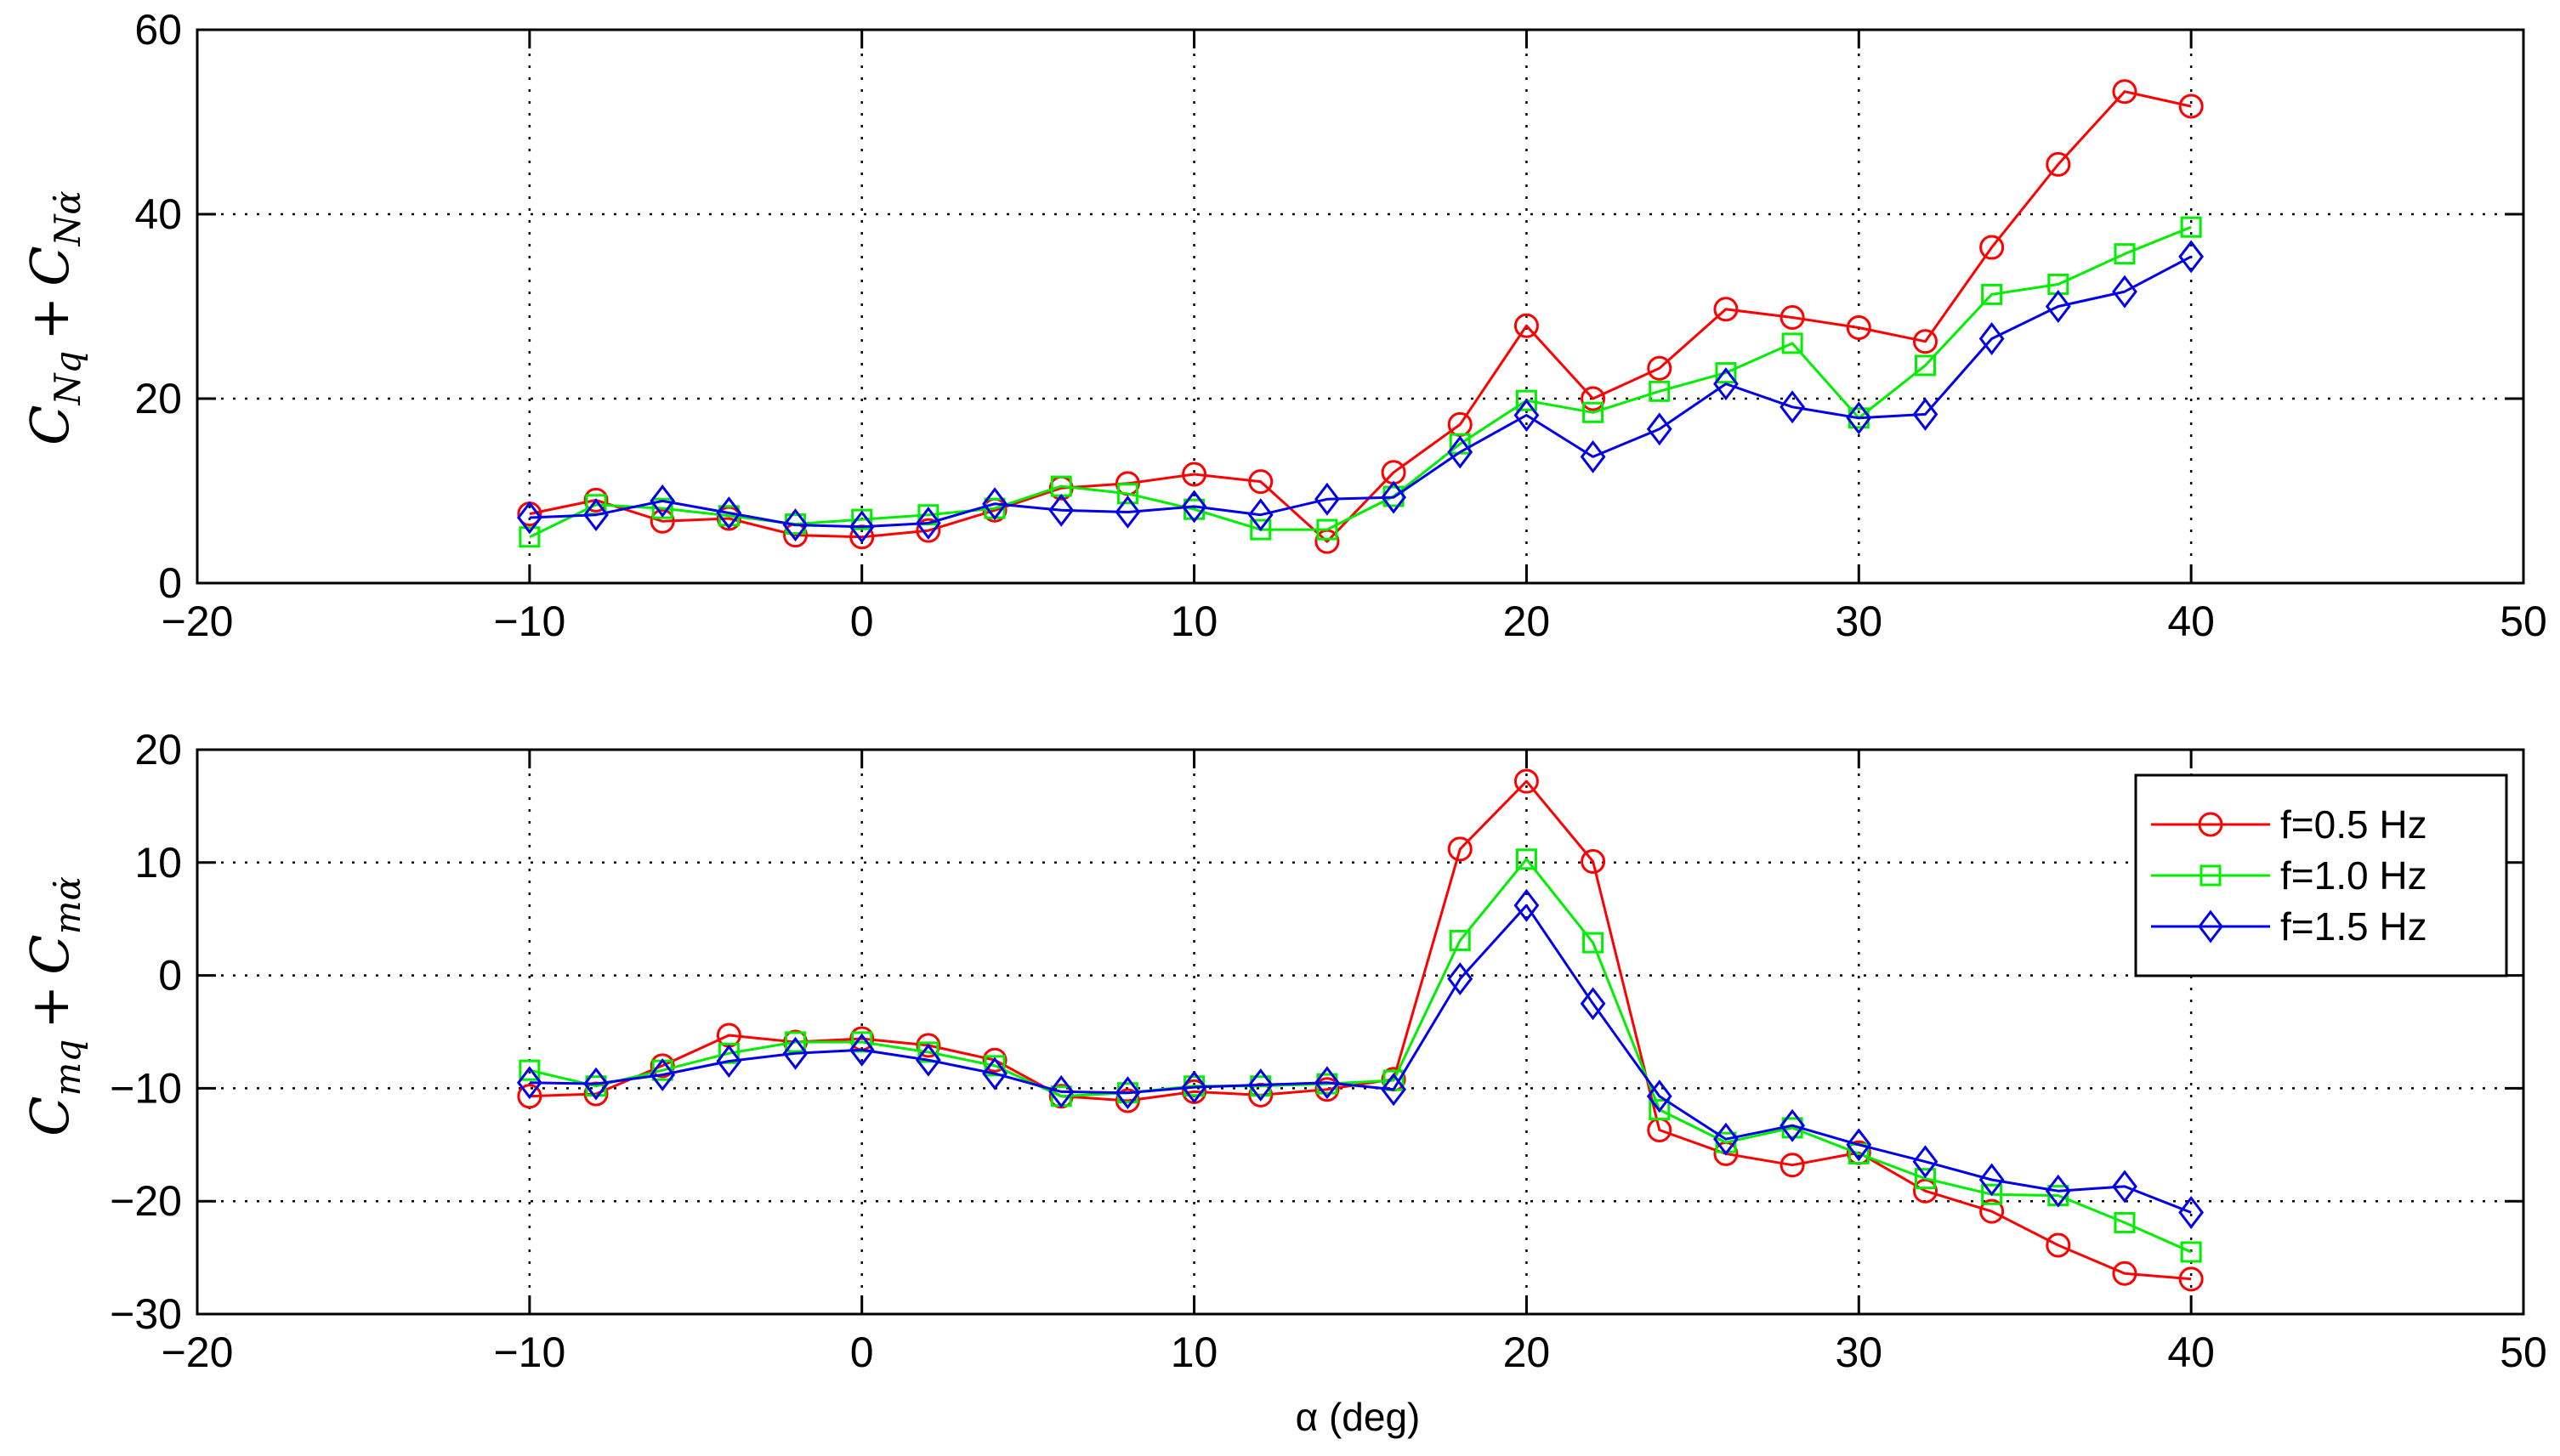 The image size is (2560, 1456). I want to click on bottom-x-tick-label: 10, so click(1194, 1352).